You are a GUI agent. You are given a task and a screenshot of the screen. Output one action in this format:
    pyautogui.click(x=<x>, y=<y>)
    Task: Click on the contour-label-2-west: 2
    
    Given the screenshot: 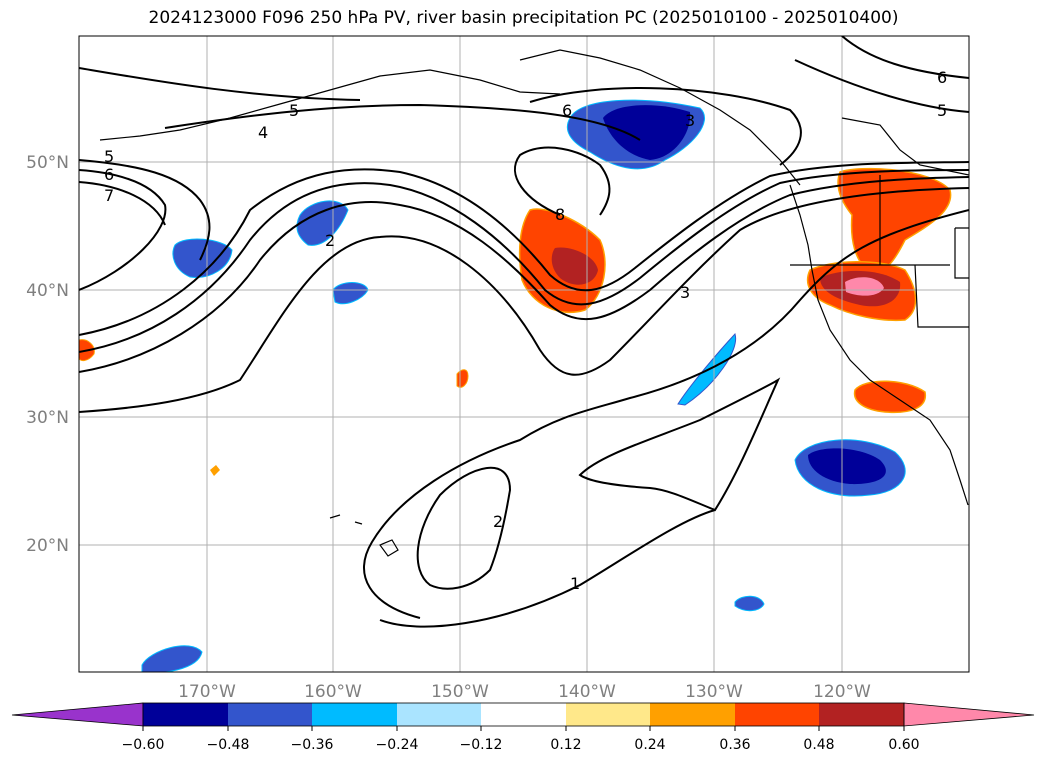 What is the action you would take?
    pyautogui.click(x=330, y=240)
    